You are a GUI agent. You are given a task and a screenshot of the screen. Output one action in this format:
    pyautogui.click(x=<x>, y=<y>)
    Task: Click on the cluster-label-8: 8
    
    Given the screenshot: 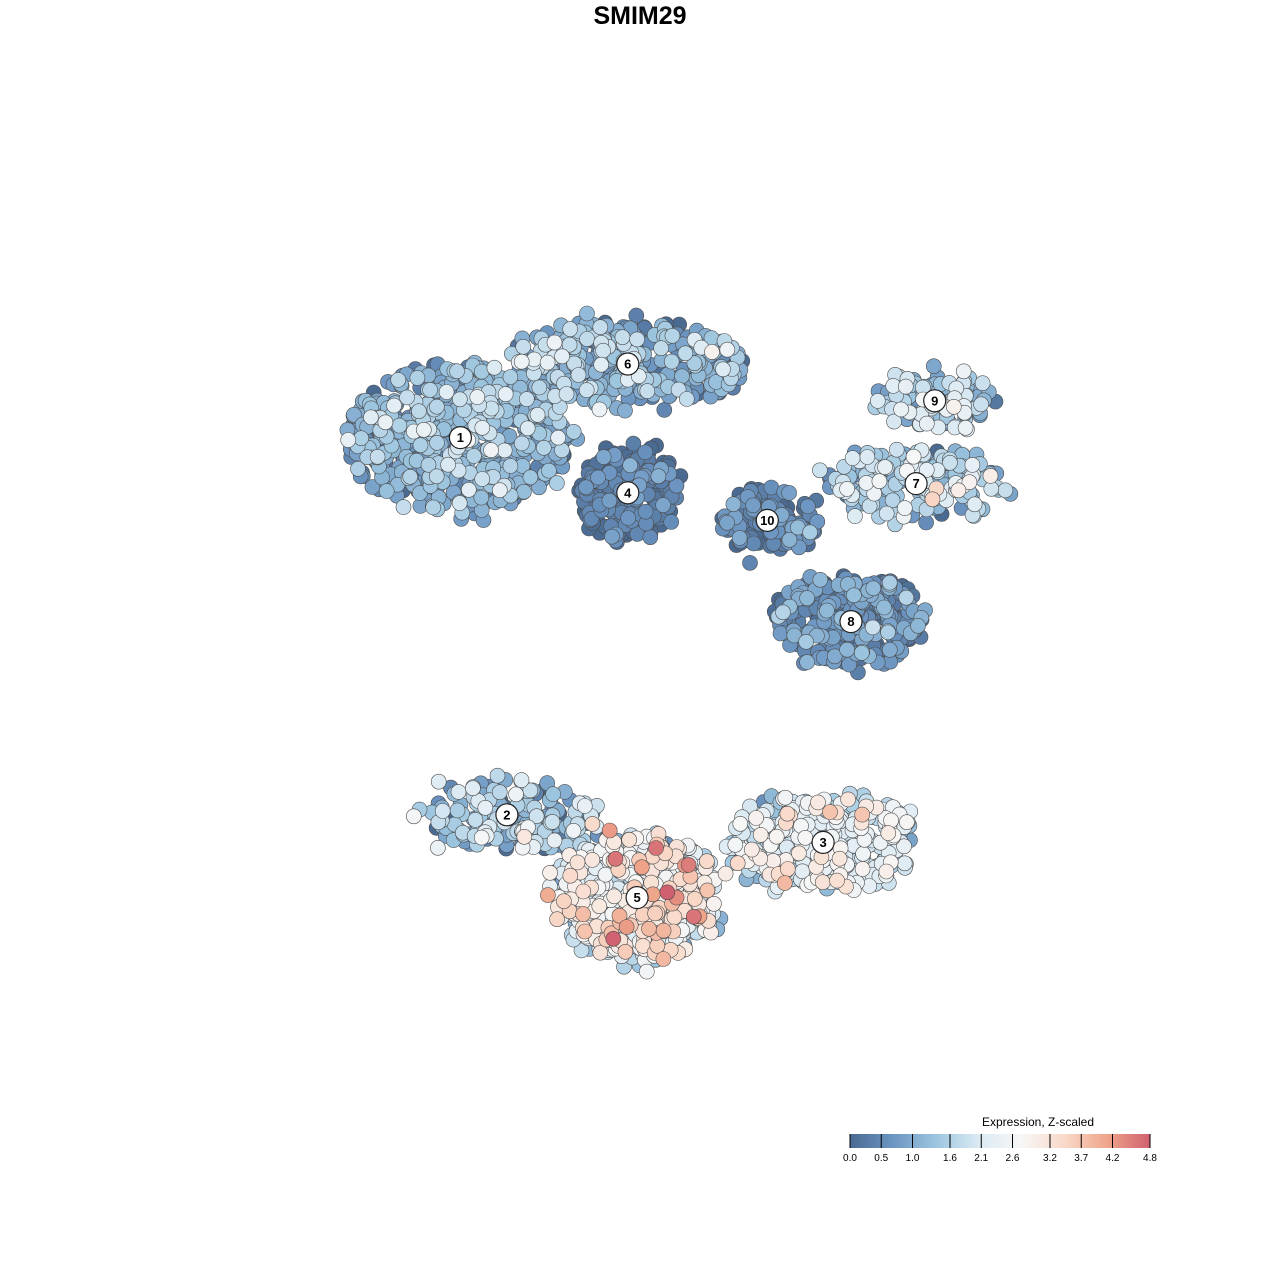 What is the action you would take?
    pyautogui.click(x=851, y=621)
    